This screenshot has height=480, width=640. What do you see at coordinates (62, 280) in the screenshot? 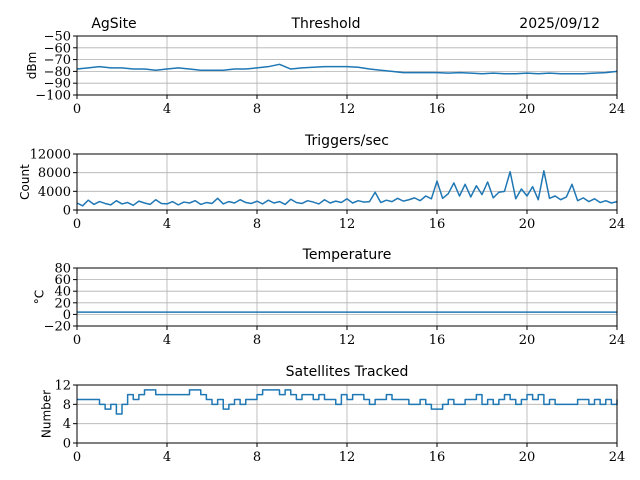
I see `y-tick-label: 60` at bounding box center [62, 280].